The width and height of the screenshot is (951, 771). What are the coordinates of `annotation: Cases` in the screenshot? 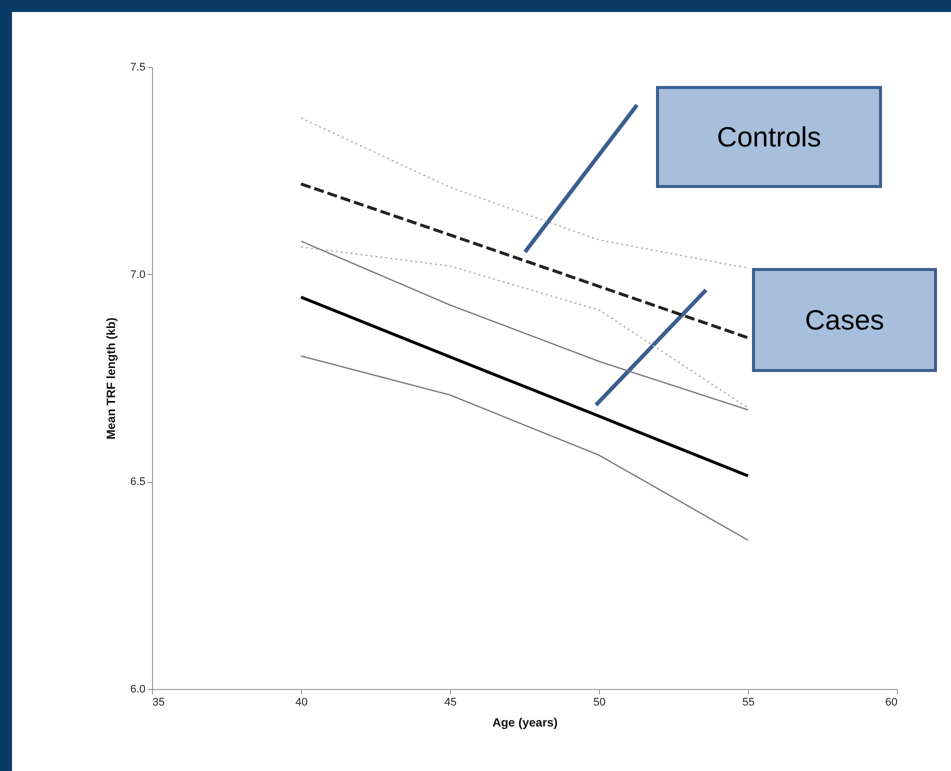 It's located at (844, 320).